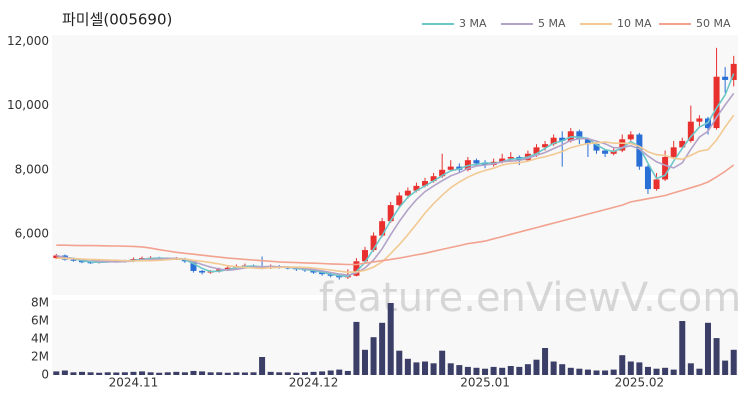 The width and height of the screenshot is (750, 400). I want to click on y-tick-label: 12,000, so click(28, 41).